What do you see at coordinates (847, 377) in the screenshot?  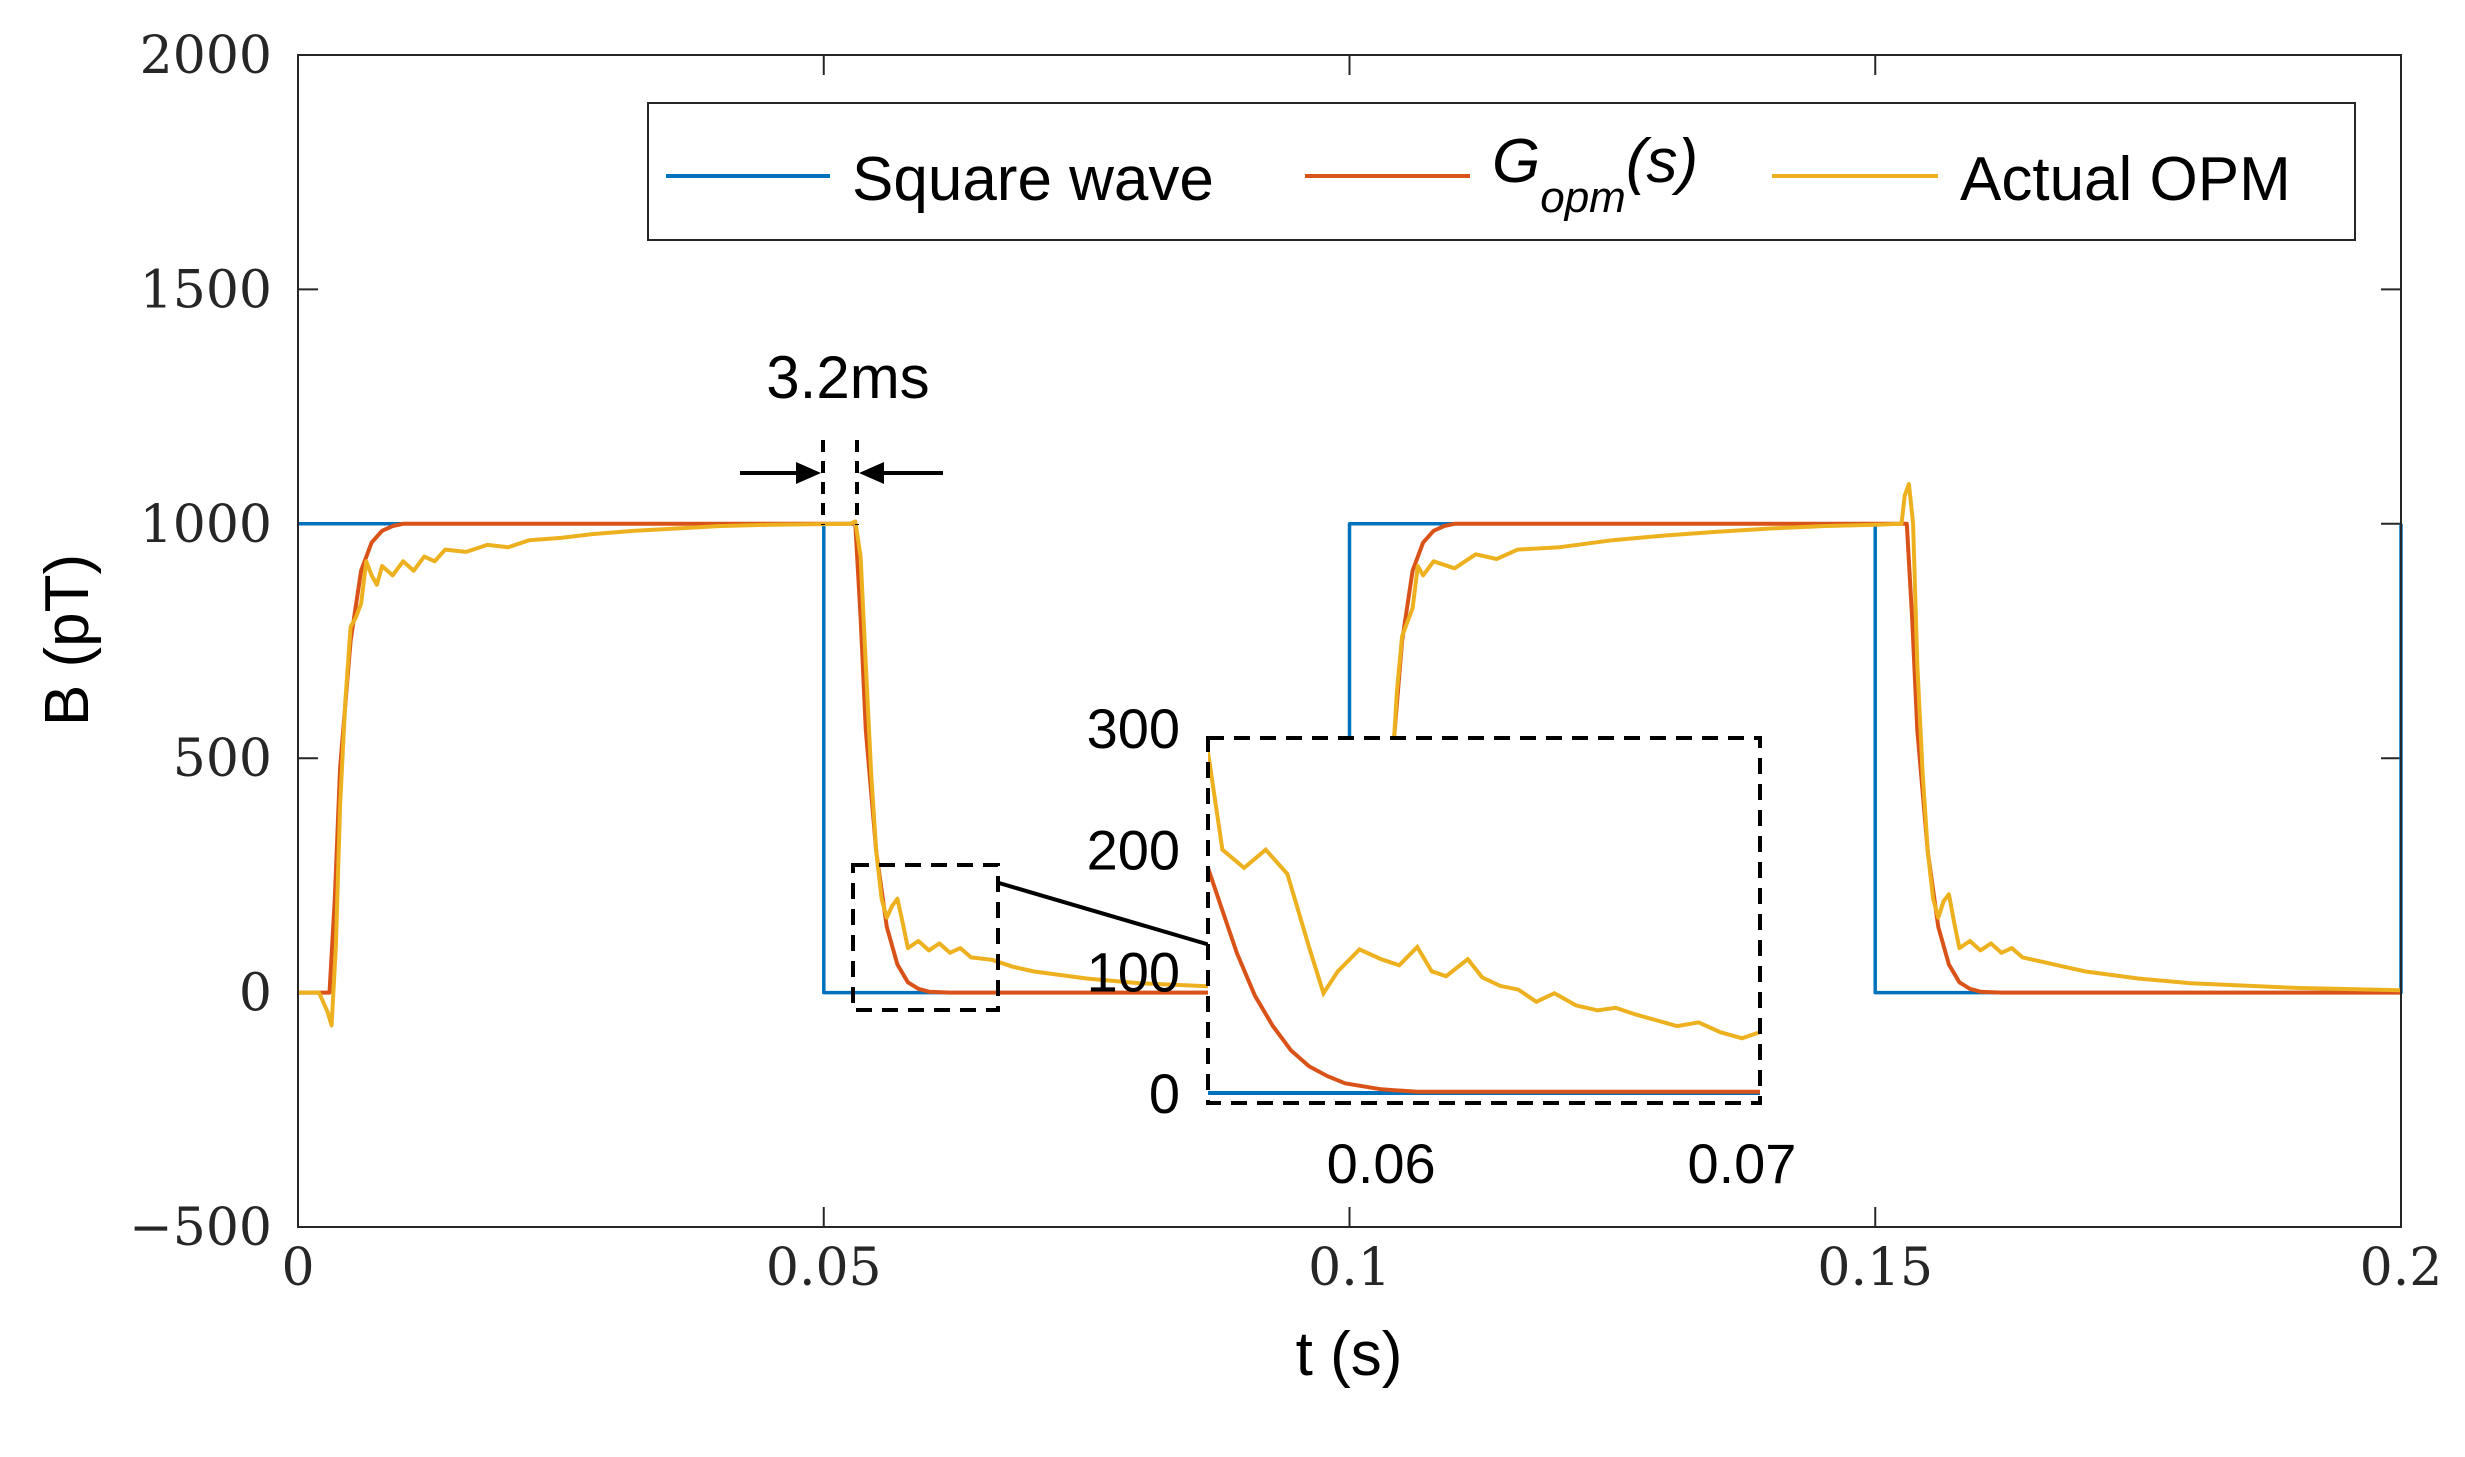 I see `delay-annotation-label: 3.2ms` at bounding box center [847, 377].